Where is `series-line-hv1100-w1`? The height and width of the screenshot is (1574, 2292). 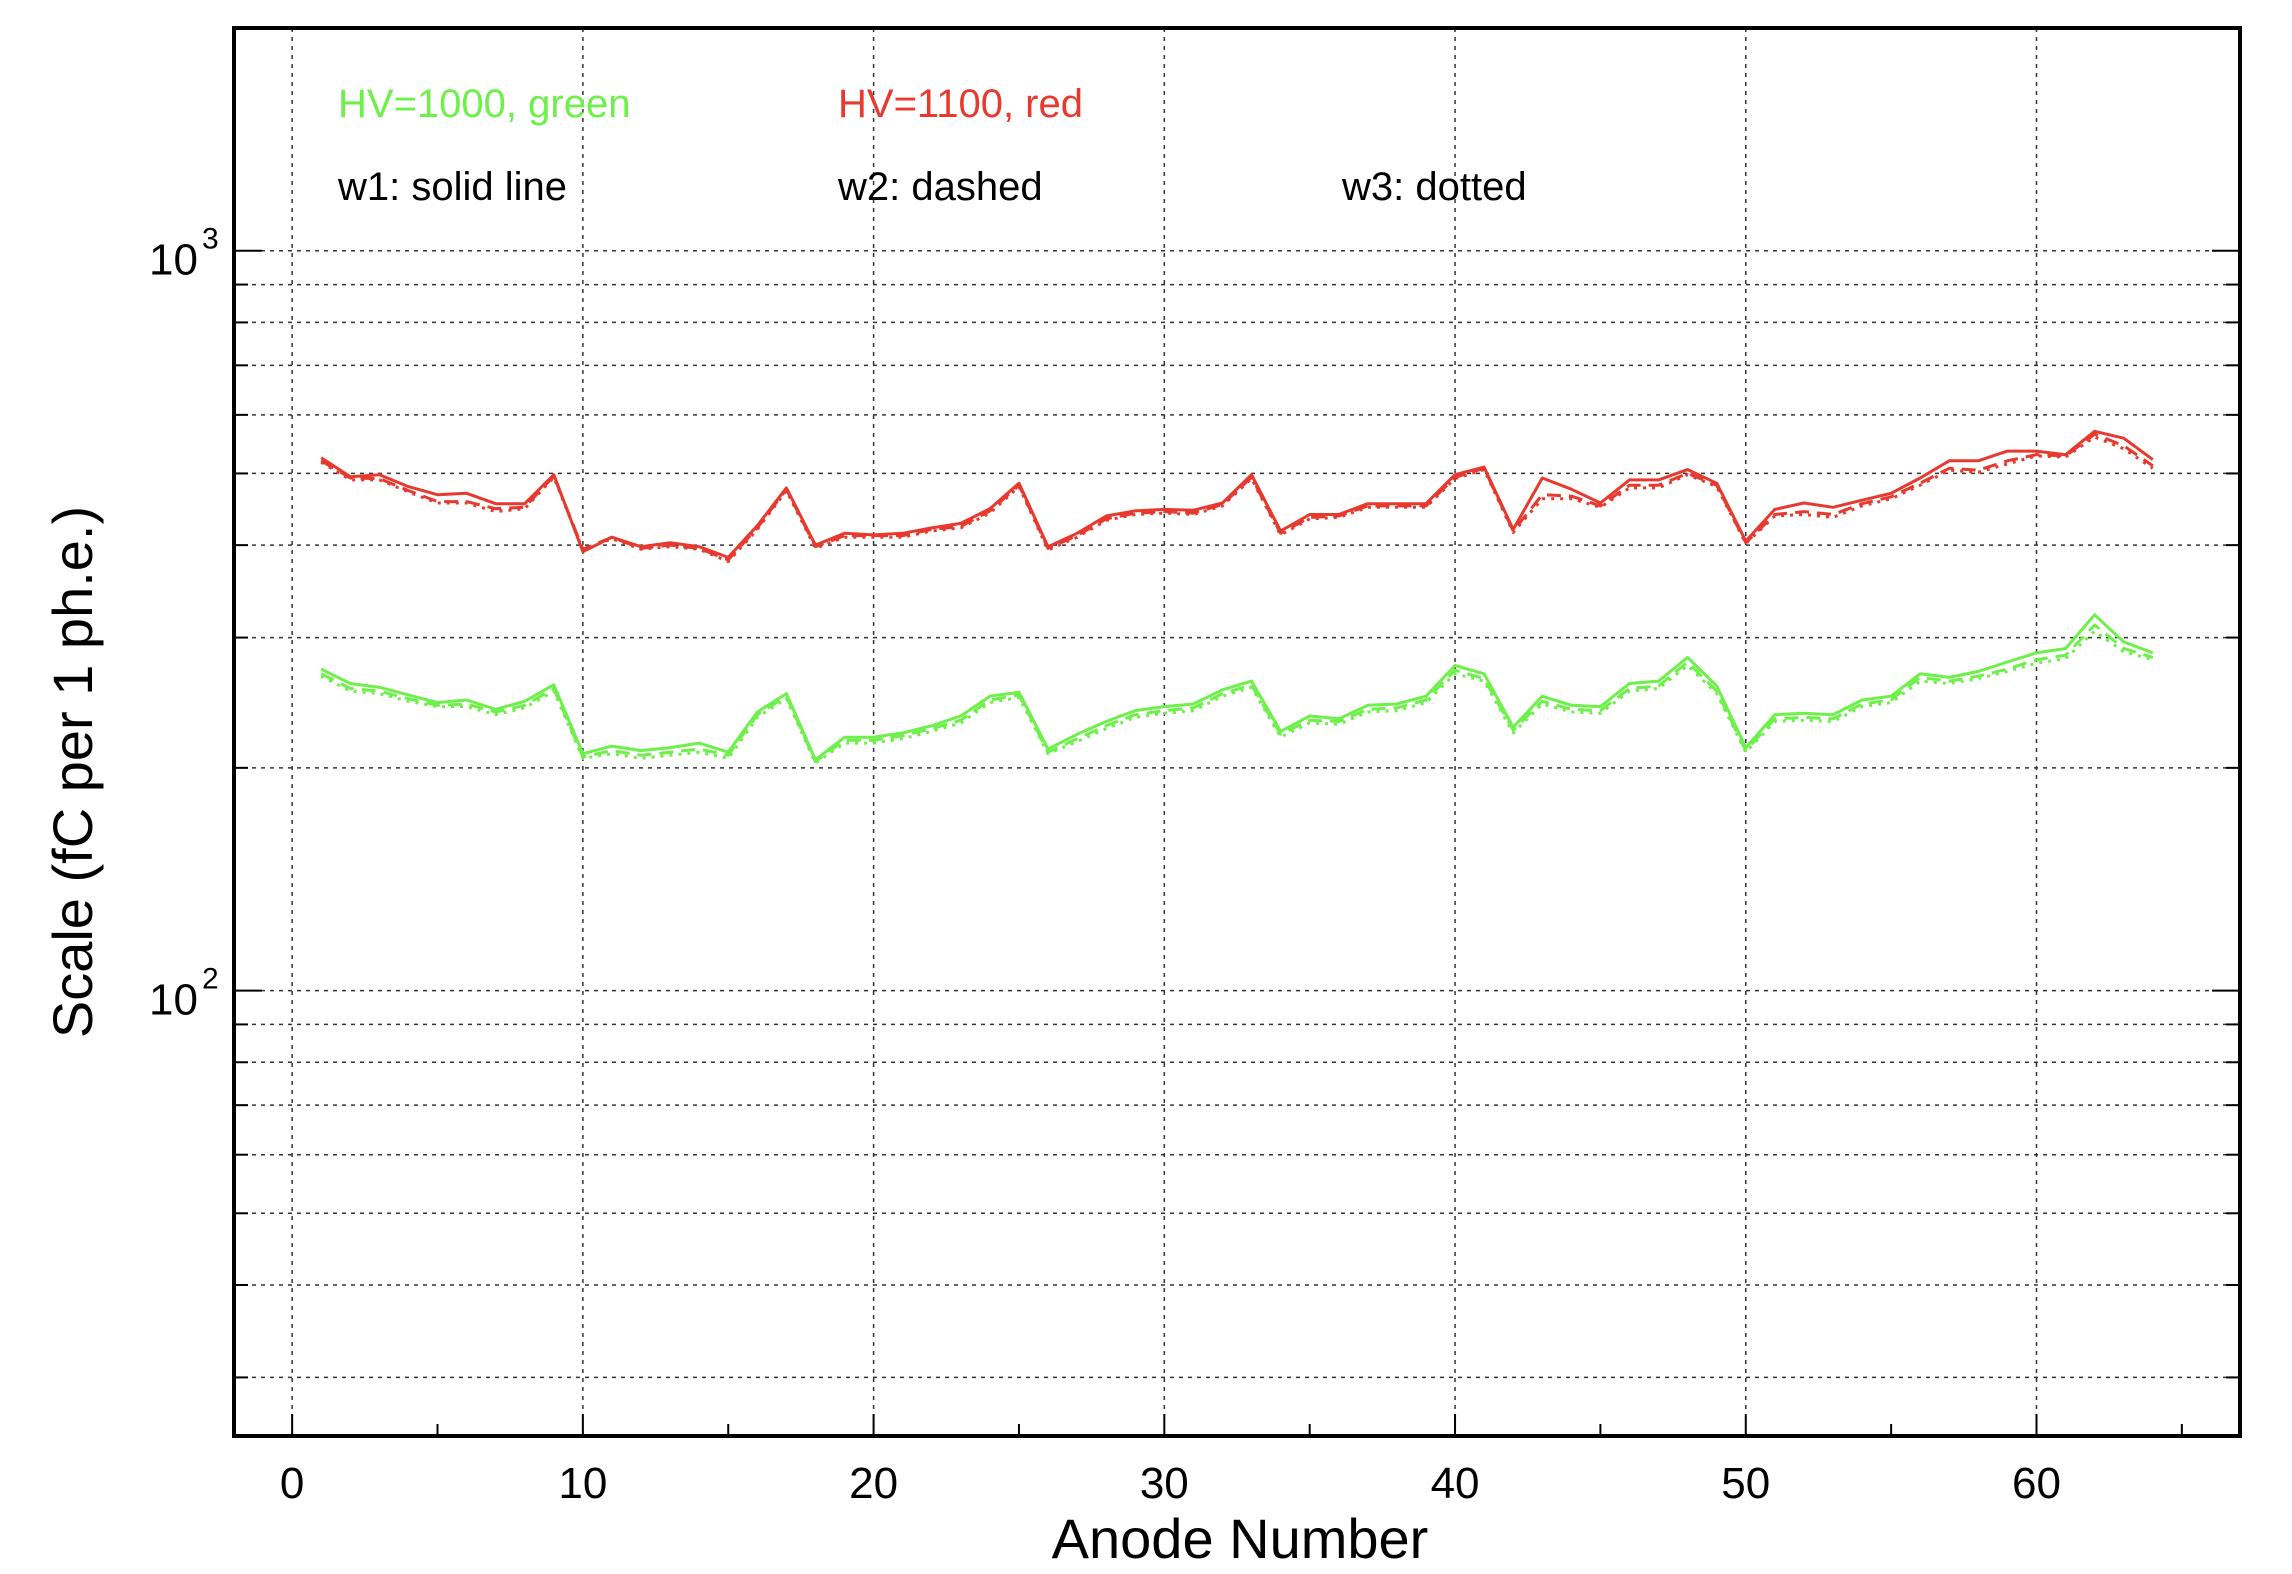 series-line-hv1100-w1 is located at coordinates (1237, 494).